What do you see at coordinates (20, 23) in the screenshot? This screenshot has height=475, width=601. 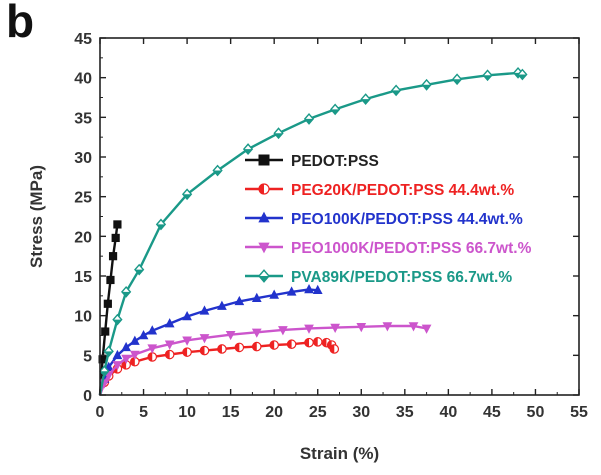 I see `panel-label: b` at bounding box center [20, 23].